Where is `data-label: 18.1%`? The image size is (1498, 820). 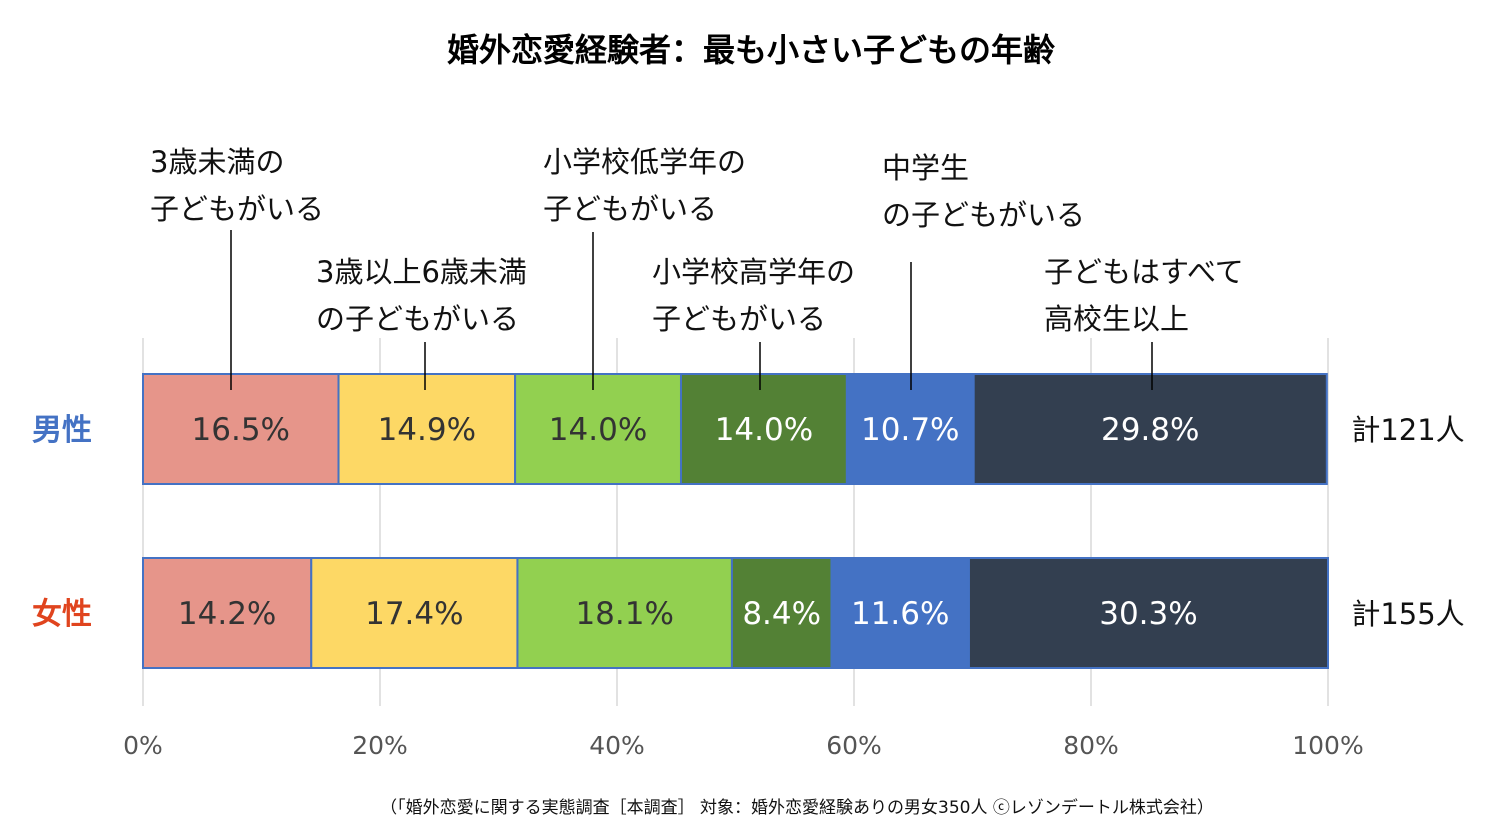
data-label: 18.1% is located at coordinates (624, 614).